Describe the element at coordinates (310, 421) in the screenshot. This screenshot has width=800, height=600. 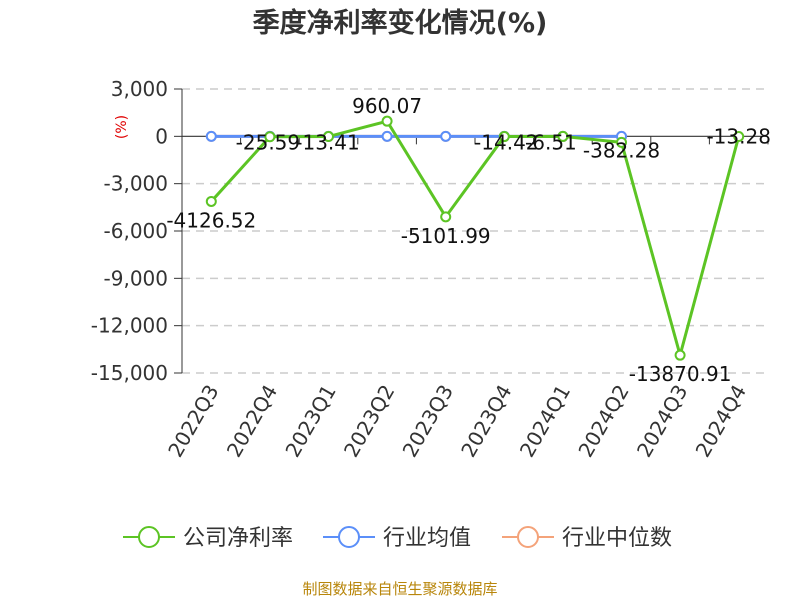
I see `x-tick-label: 2023Q1` at that location.